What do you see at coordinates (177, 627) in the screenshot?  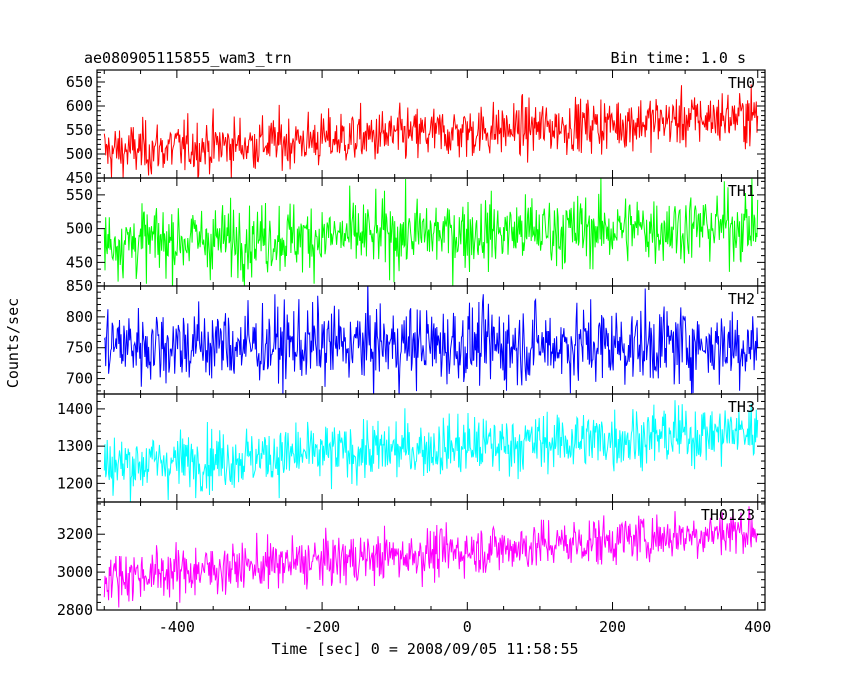 I see `x-tick-label: -400` at bounding box center [177, 627].